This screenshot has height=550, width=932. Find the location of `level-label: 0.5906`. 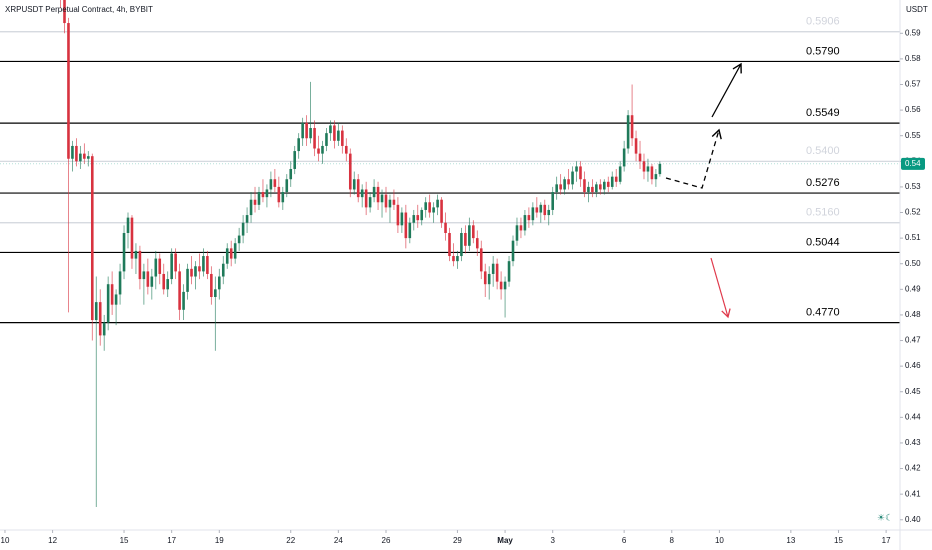

level-label: 0.5906 is located at coordinates (823, 22).